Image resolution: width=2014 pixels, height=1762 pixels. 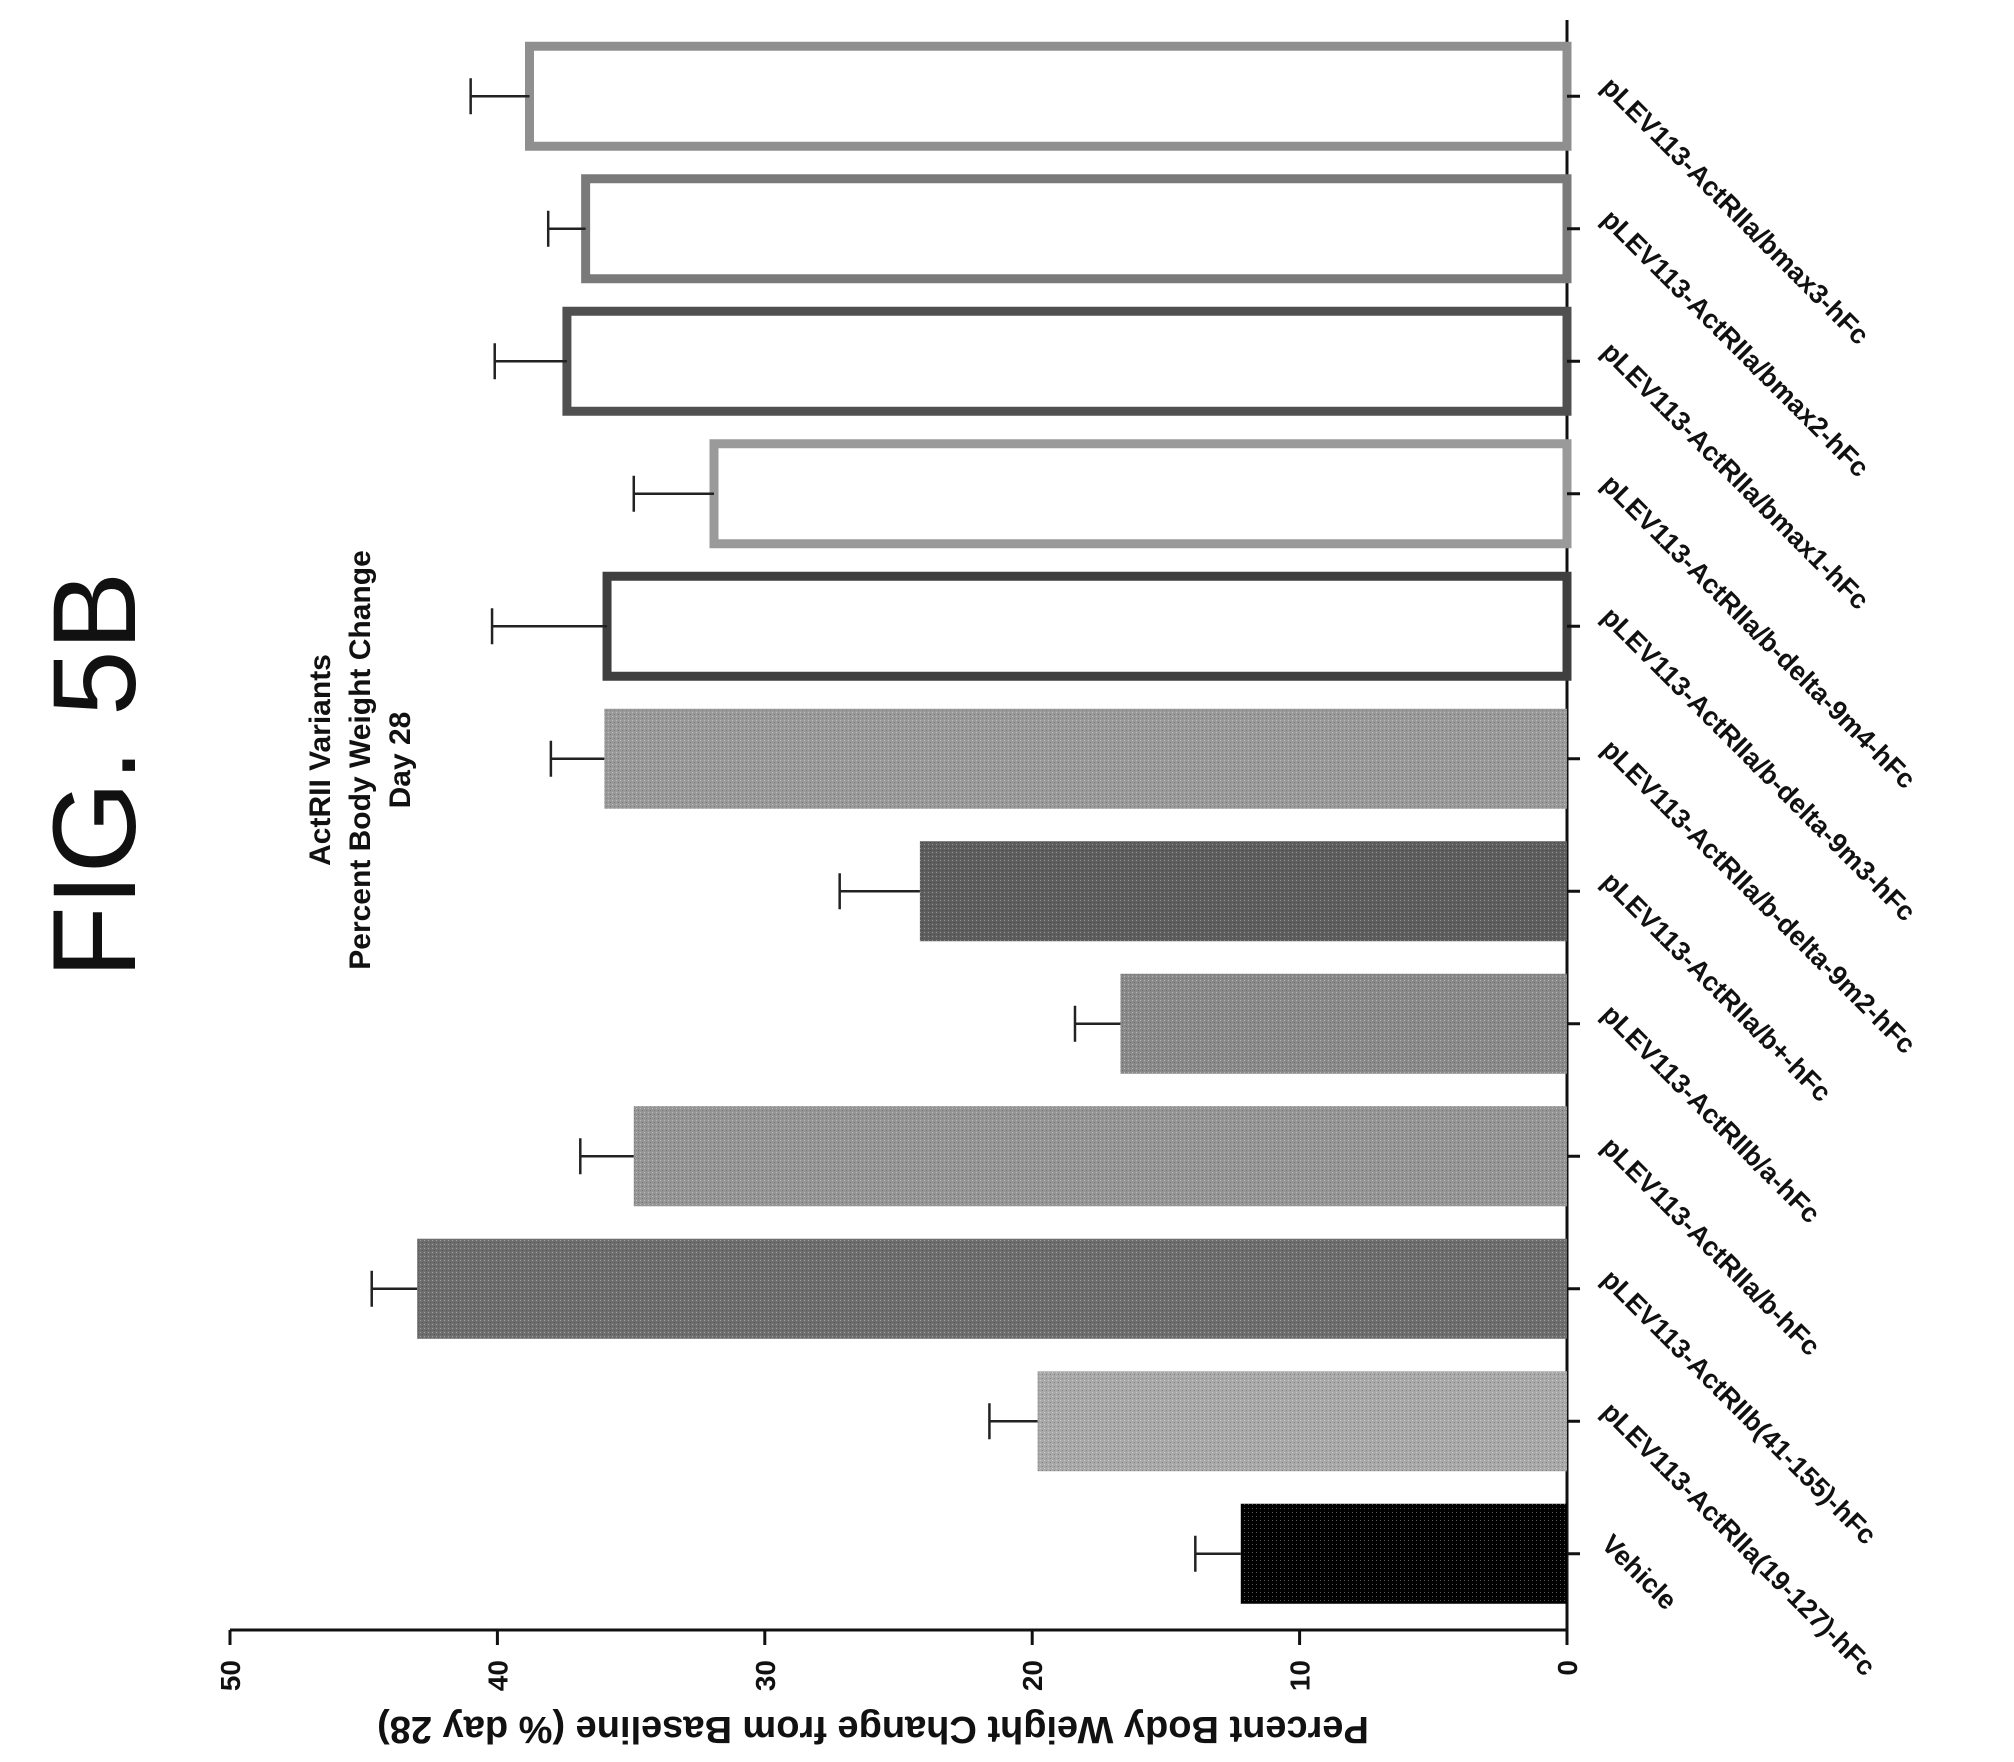 What do you see at coordinates (320, 760) in the screenshot?
I see `chart-title: ActRII Variants` at bounding box center [320, 760].